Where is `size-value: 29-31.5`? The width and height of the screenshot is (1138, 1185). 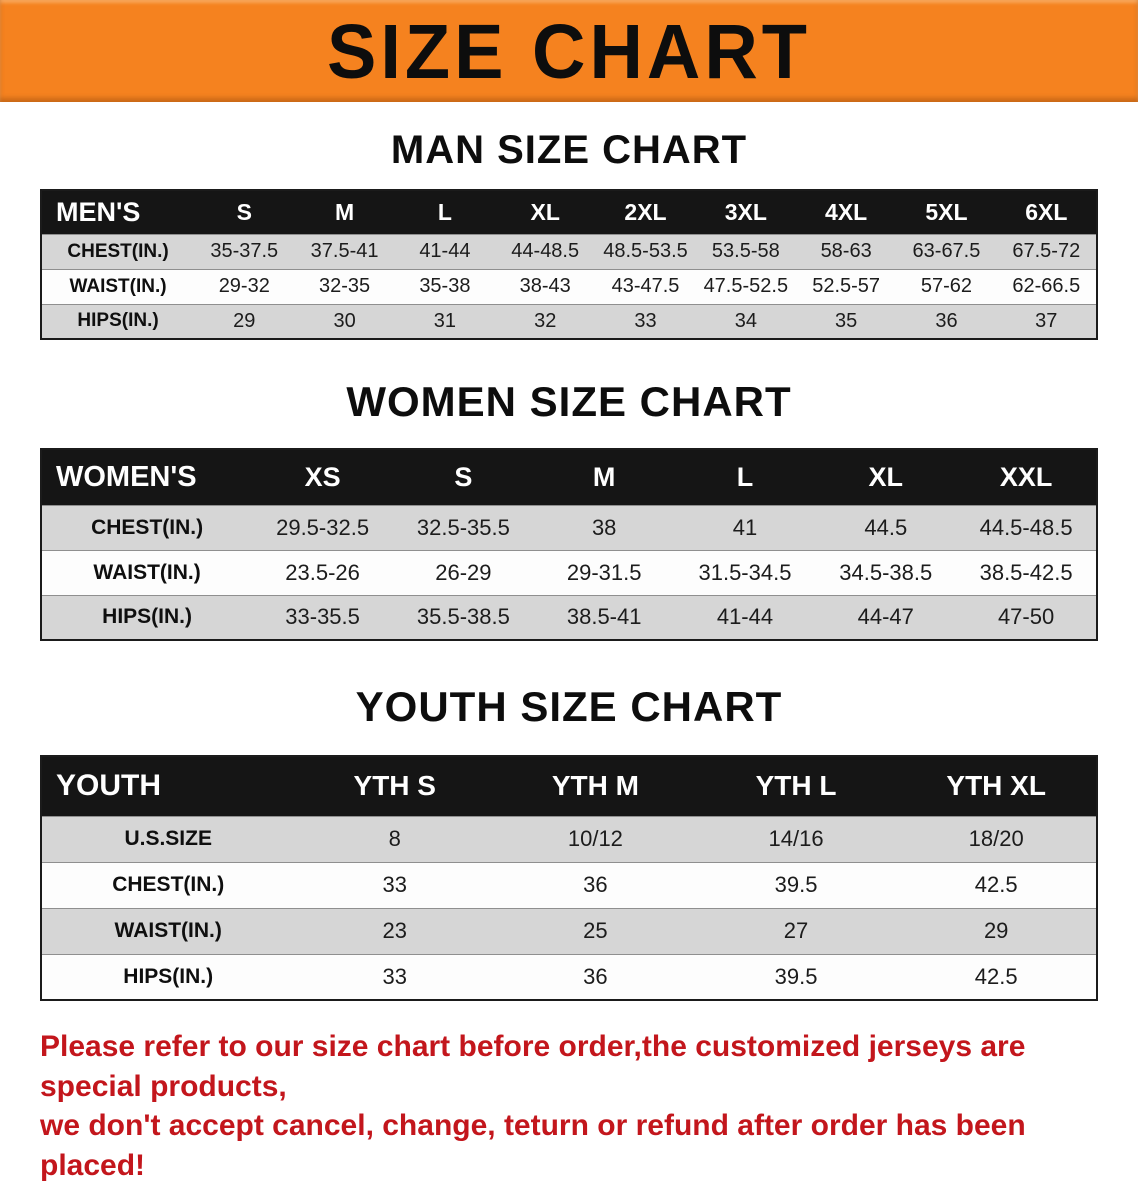 size-value: 29-31.5 is located at coordinates (604, 572).